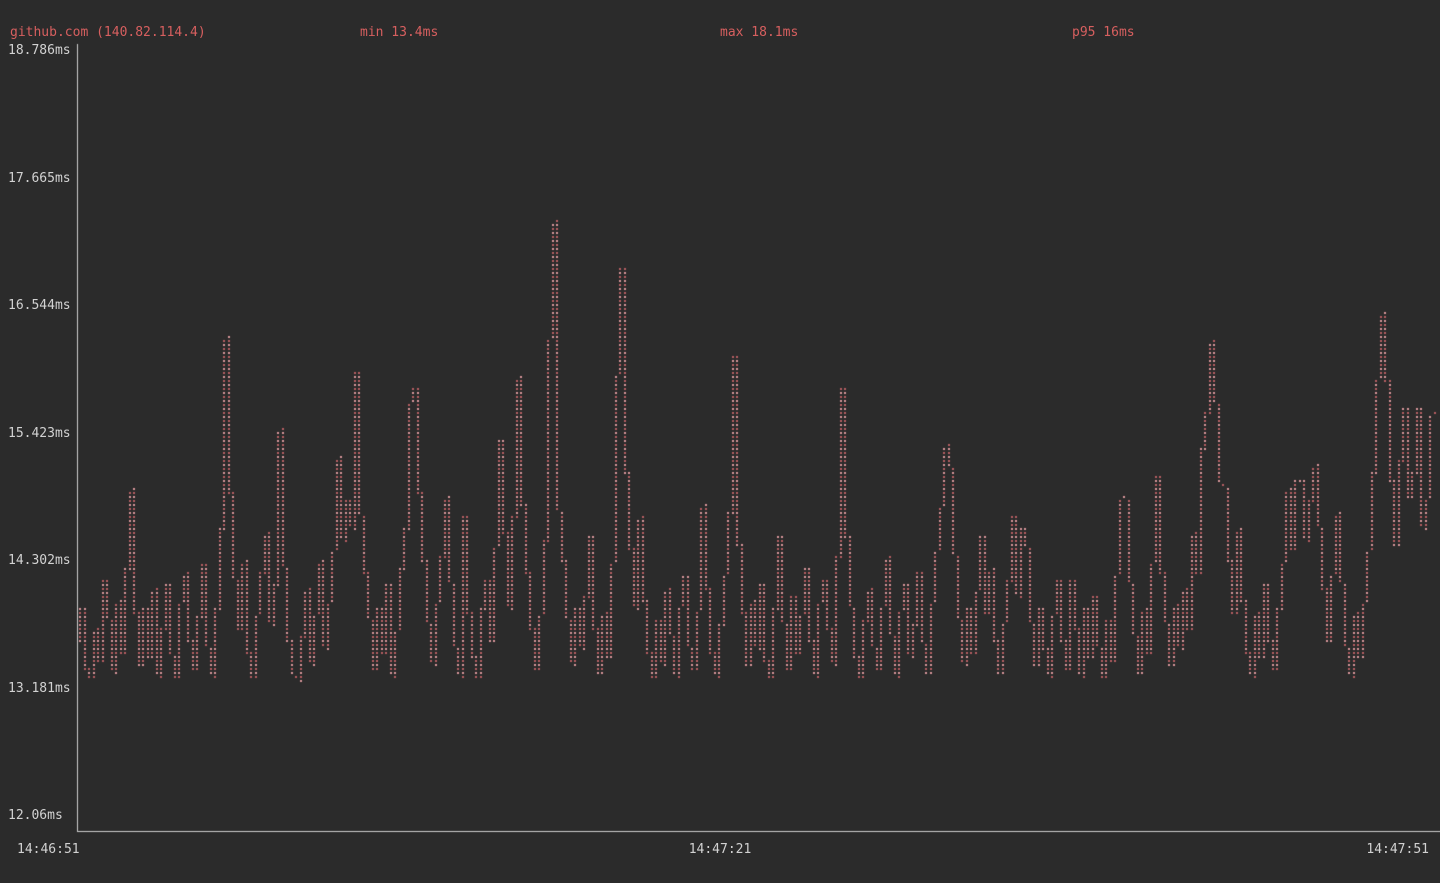 This screenshot has width=1440, height=883. What do you see at coordinates (39, 50) in the screenshot?
I see `y-axis-tick-label: 18.786ms` at bounding box center [39, 50].